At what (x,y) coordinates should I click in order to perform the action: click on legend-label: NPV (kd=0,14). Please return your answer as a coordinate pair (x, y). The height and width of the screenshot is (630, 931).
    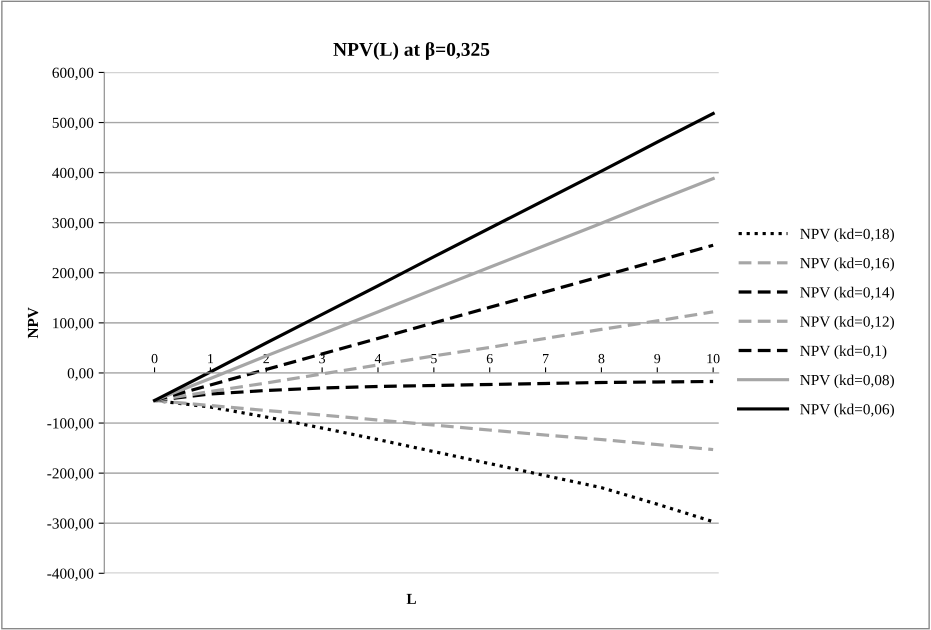
    Looking at the image, I should click on (847, 293).